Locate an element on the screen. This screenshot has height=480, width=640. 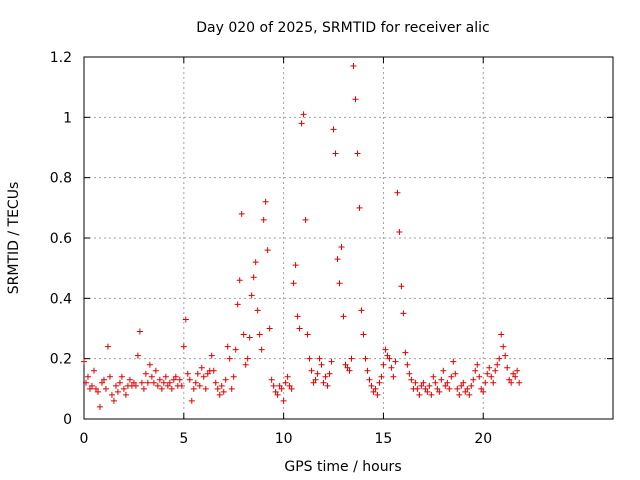
y-tick-label: 0.8 is located at coordinates (61, 179).